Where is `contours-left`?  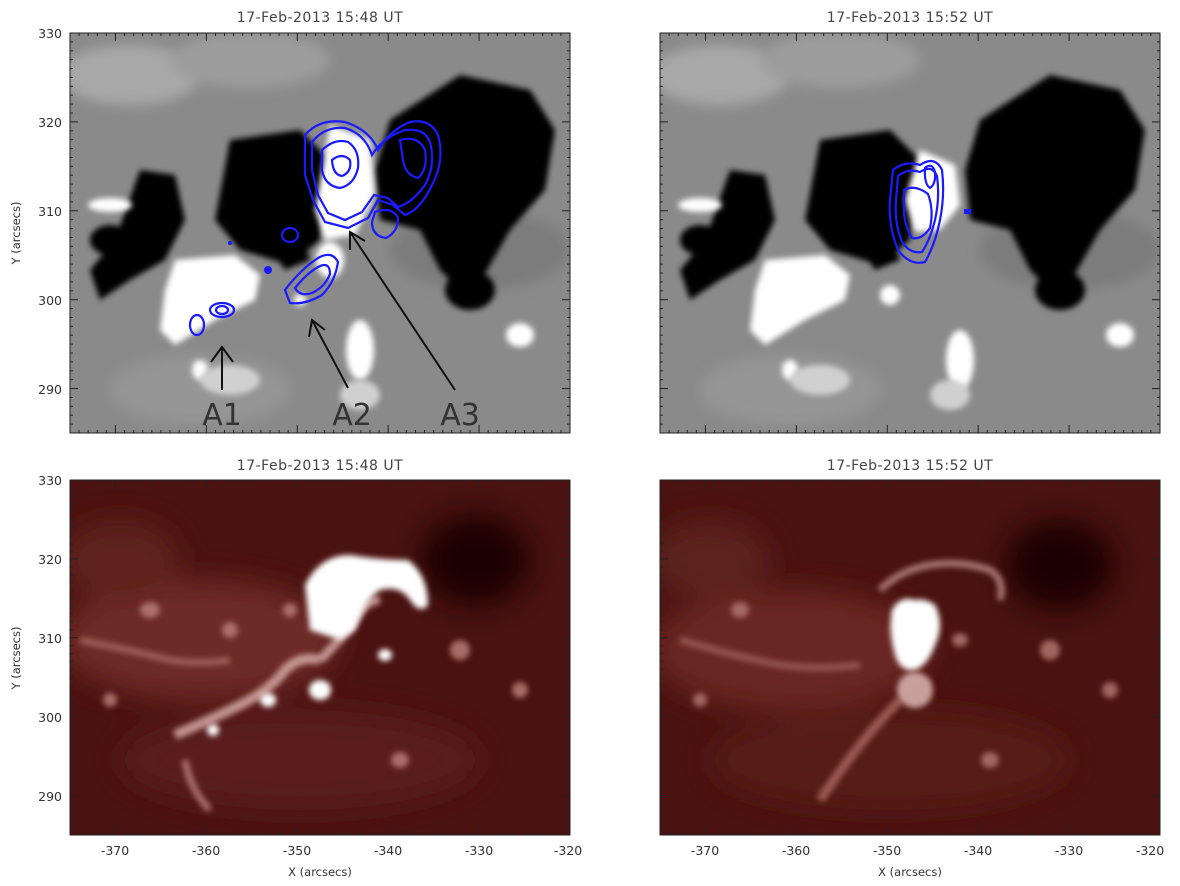 contours-left is located at coordinates (315, 228).